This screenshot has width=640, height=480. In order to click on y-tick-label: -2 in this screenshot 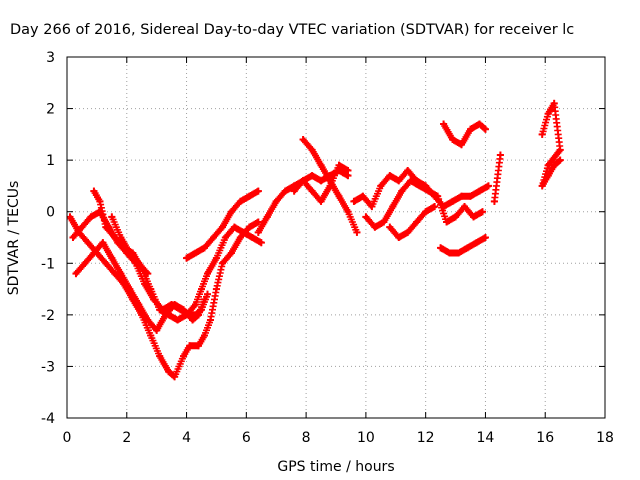, I will do `click(48, 316)`.